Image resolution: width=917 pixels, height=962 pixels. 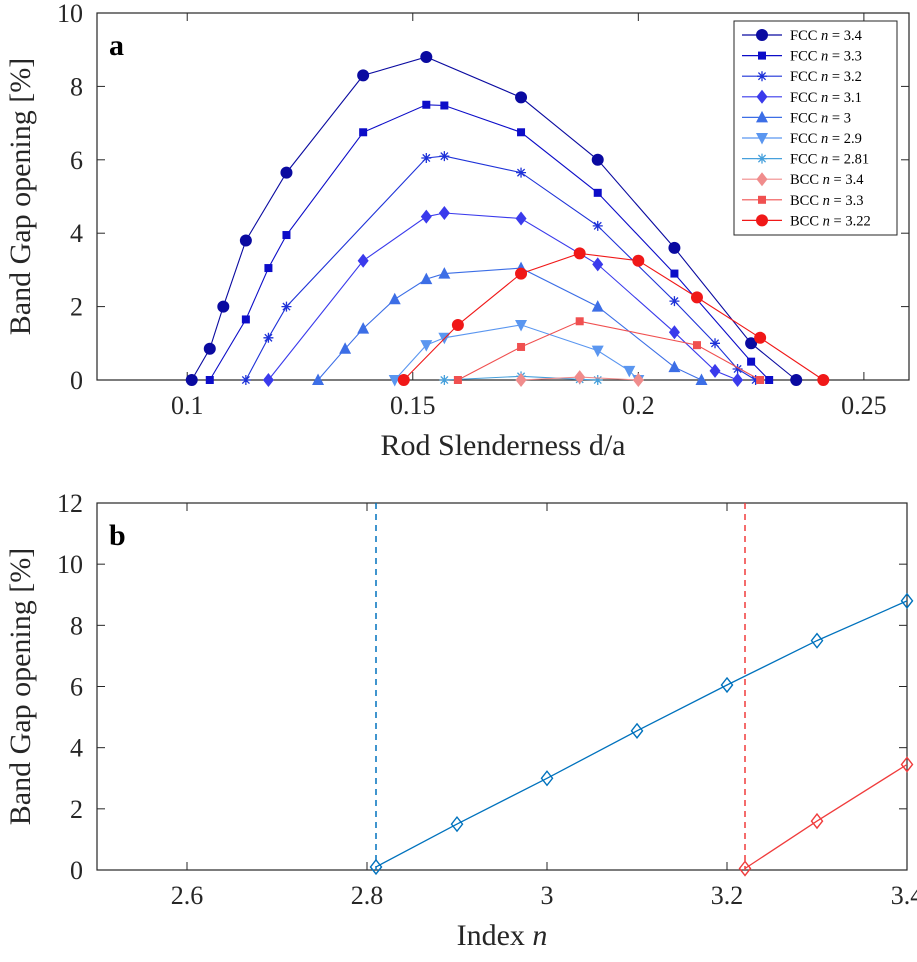 What do you see at coordinates (76, 809) in the screenshot?
I see `y-tick-label: 2` at bounding box center [76, 809].